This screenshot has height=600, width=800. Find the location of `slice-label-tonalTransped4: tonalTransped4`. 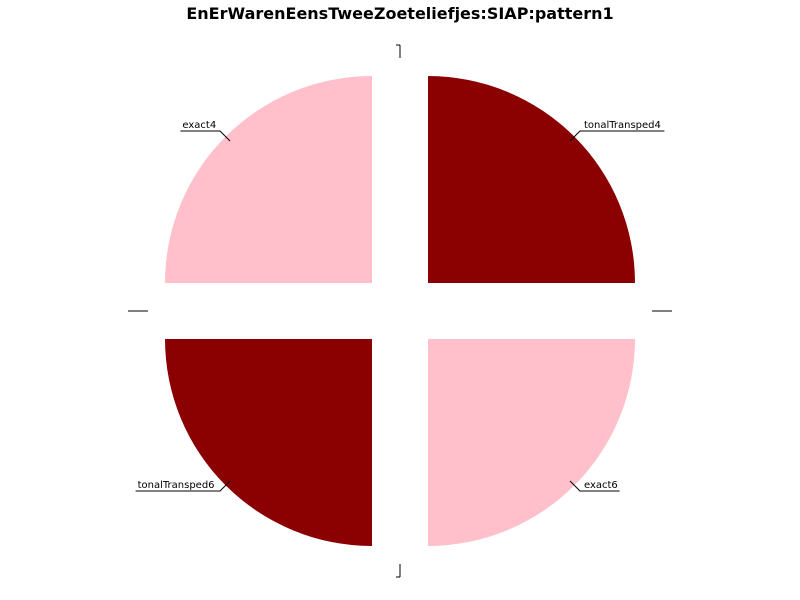

slice-label-tonalTransped4: tonalTransped4 is located at coordinates (622, 125).